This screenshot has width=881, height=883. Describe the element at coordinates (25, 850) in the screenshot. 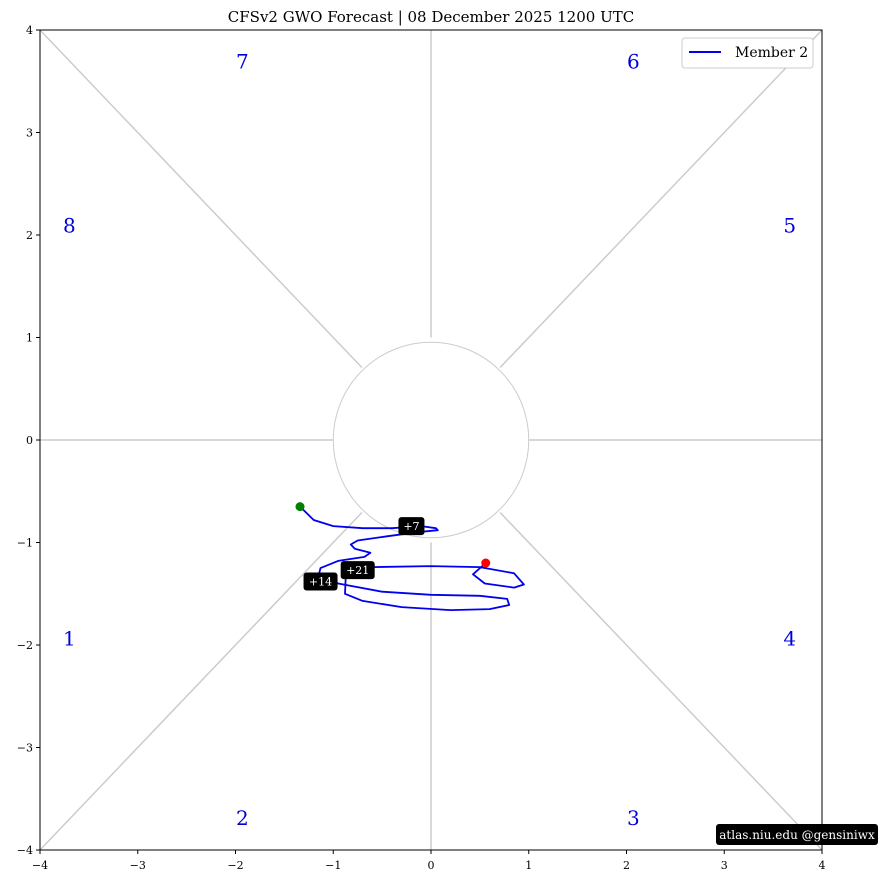

I see `y-tick-label: −4` at that location.